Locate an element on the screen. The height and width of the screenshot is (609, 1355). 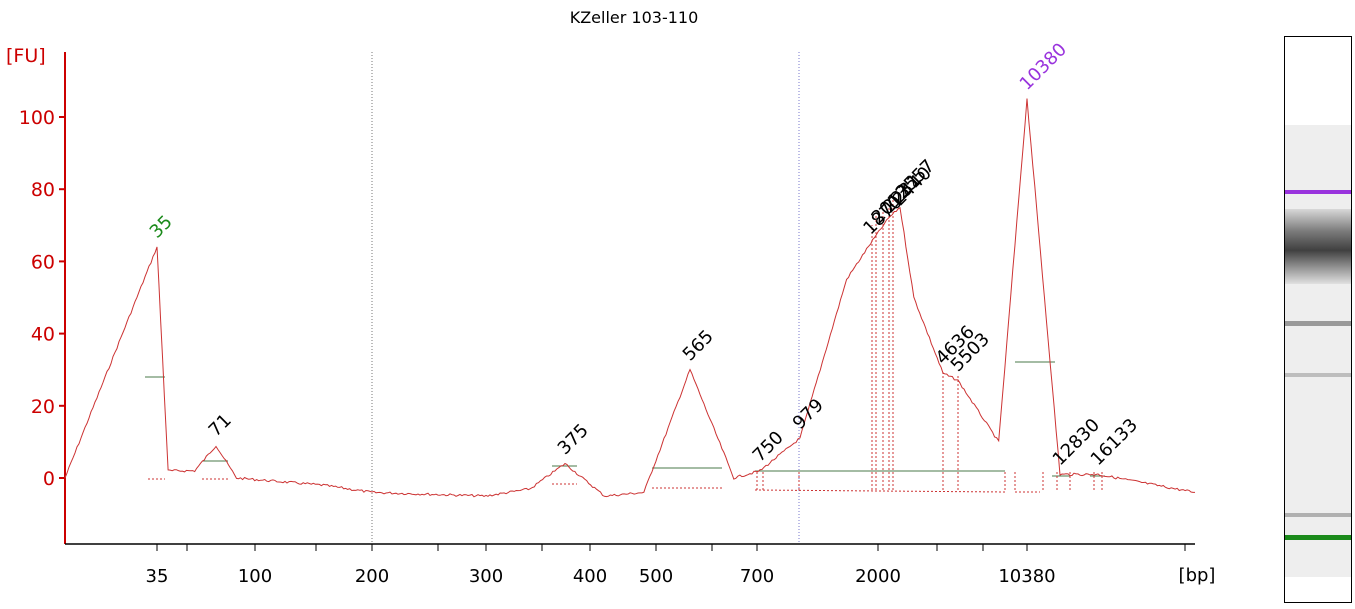
y-tick-label: 0 is located at coordinates (49, 479).